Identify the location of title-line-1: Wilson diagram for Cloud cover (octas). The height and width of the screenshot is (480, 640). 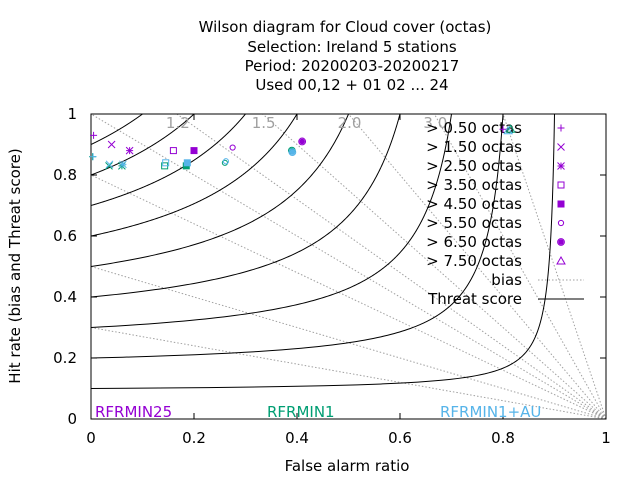
(345, 27).